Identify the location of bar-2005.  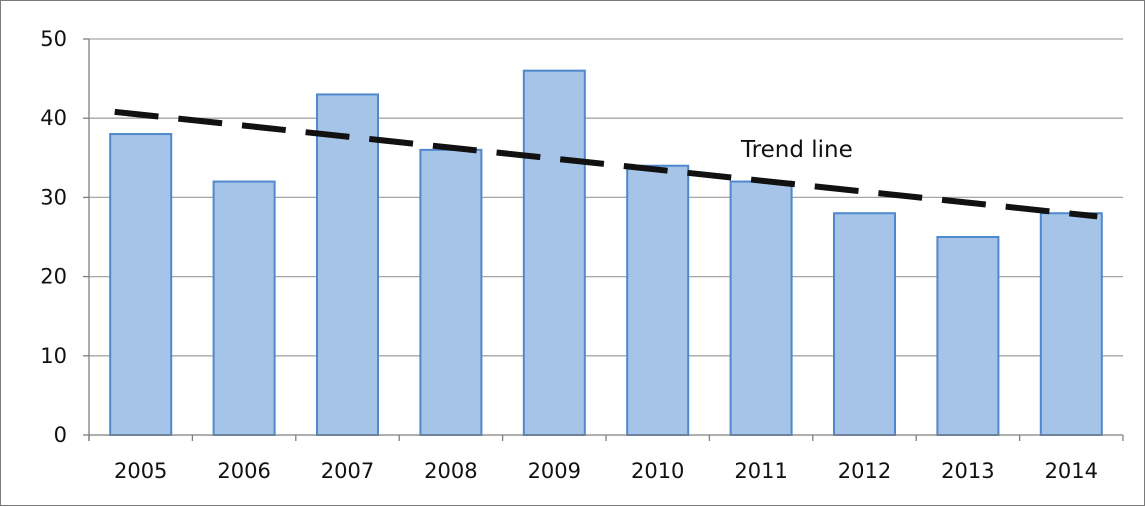
(141, 284).